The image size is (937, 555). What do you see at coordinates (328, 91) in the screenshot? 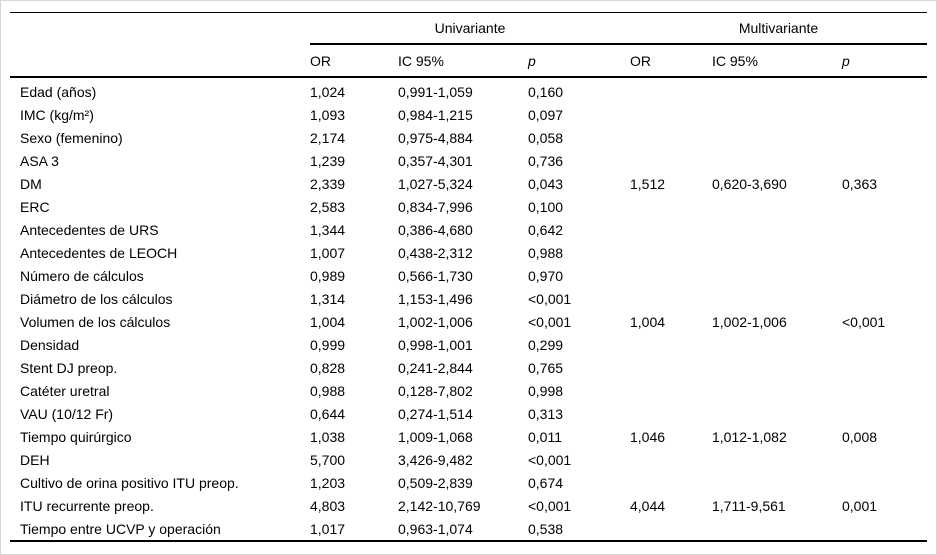
I see `univariante-or-cell: 1,024` at bounding box center [328, 91].